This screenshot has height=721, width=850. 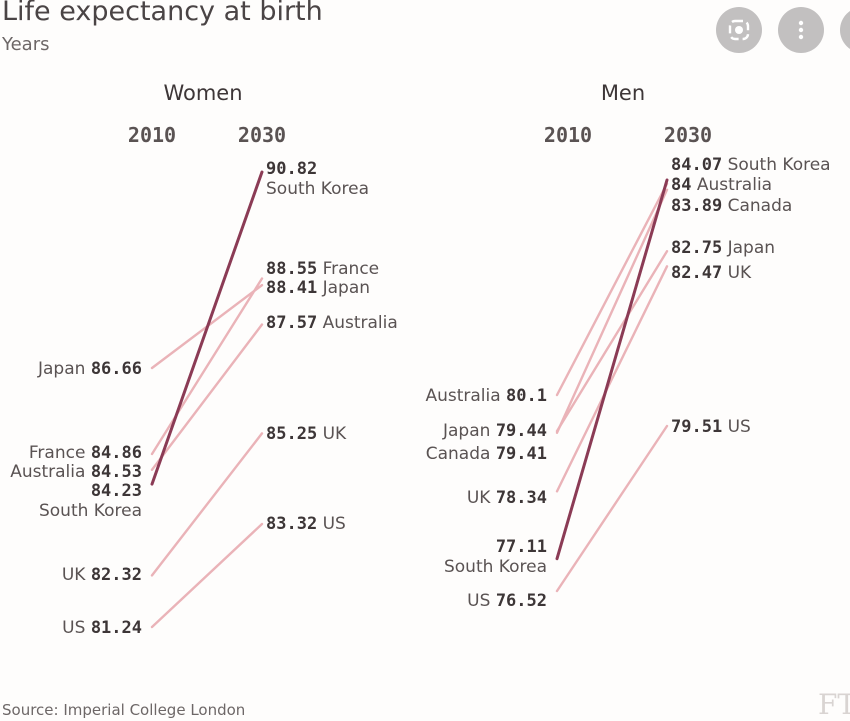 I want to click on women-label-2010-japan: Japan 86.66, so click(x=89, y=369).